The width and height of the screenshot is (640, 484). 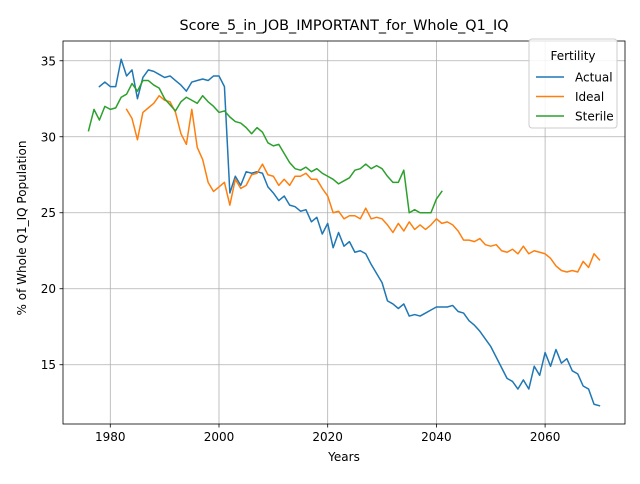 I want to click on y-tick-label: 20, so click(x=48, y=289).